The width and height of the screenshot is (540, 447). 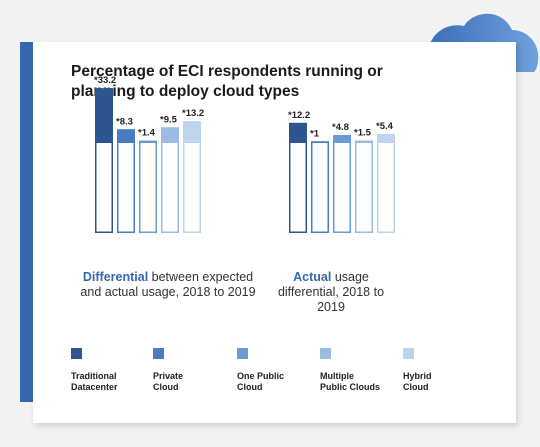 What do you see at coordinates (168, 381) in the screenshot?
I see `legend-label: Private Cloud` at bounding box center [168, 381].